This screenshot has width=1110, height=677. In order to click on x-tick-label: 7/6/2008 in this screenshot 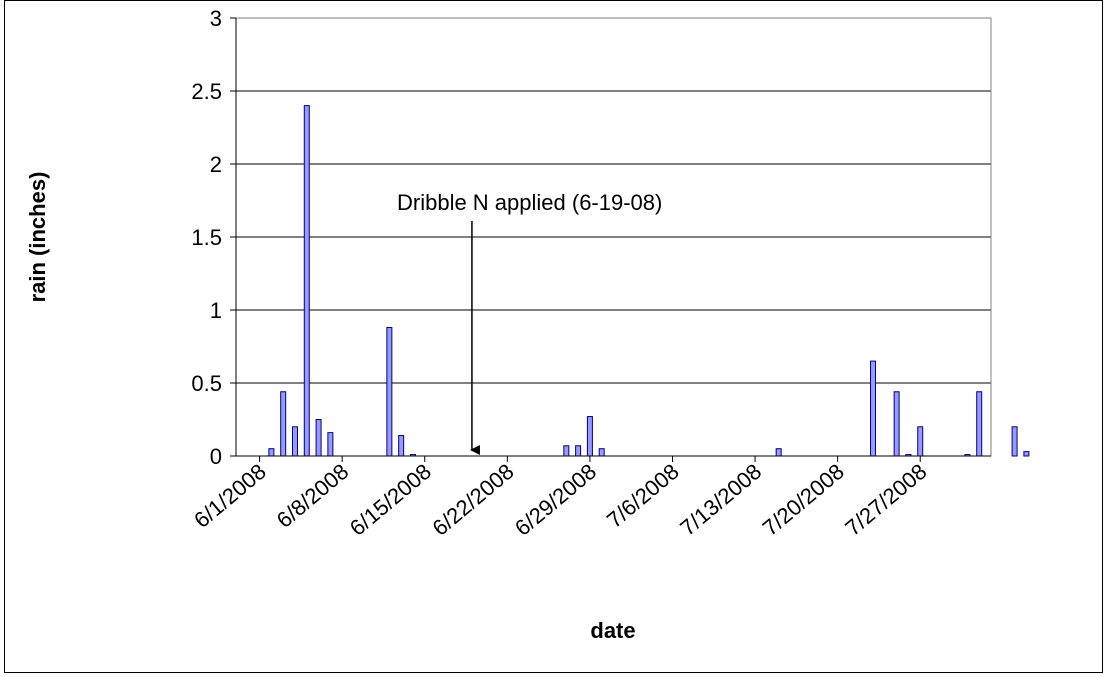, I will do `click(643, 496)`.